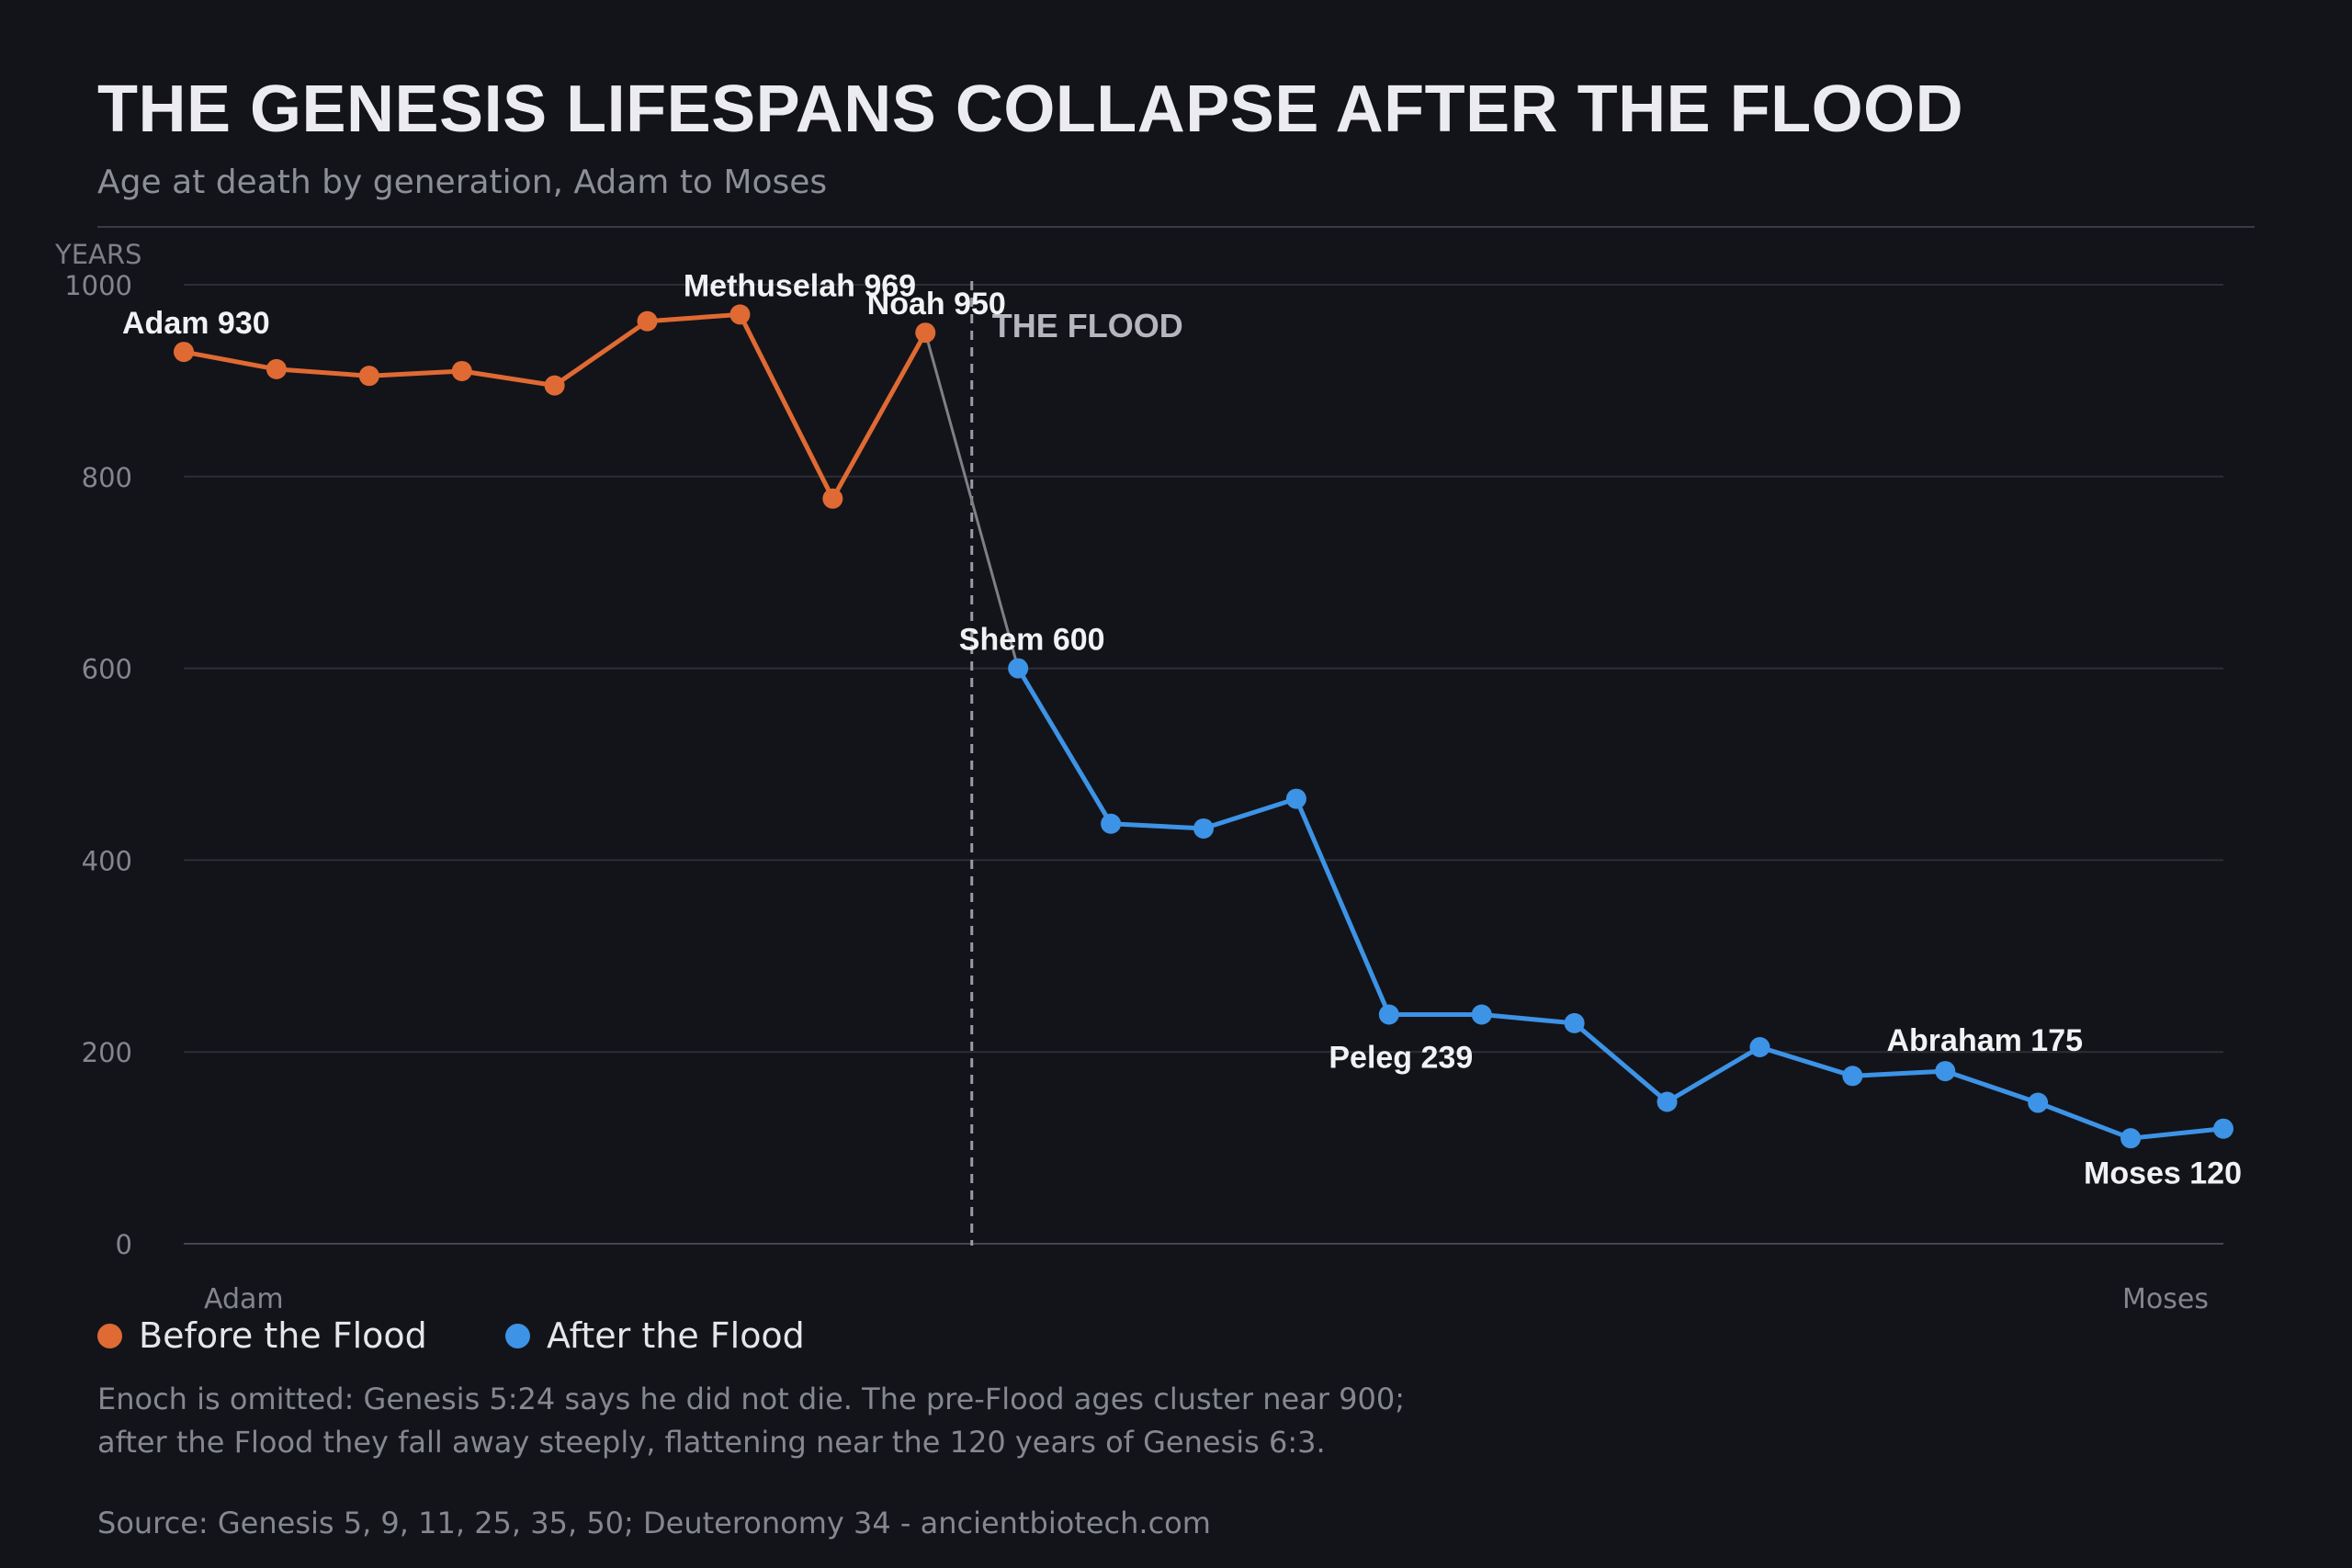 Image resolution: width=2352 pixels, height=1568 pixels. Describe the element at coordinates (107, 1052) in the screenshot. I see `y-tick-label: 200` at that location.